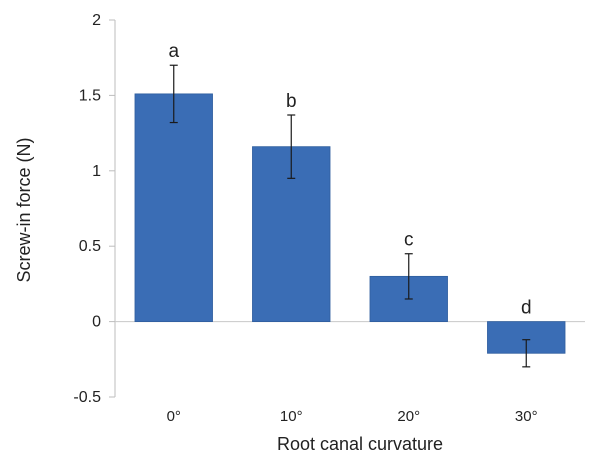 Image resolution: width=599 pixels, height=459 pixels. What do you see at coordinates (94, 209) in the screenshot?
I see `y-axis: -0.5 0 0.5 1 1.5 2` at bounding box center [94, 209].